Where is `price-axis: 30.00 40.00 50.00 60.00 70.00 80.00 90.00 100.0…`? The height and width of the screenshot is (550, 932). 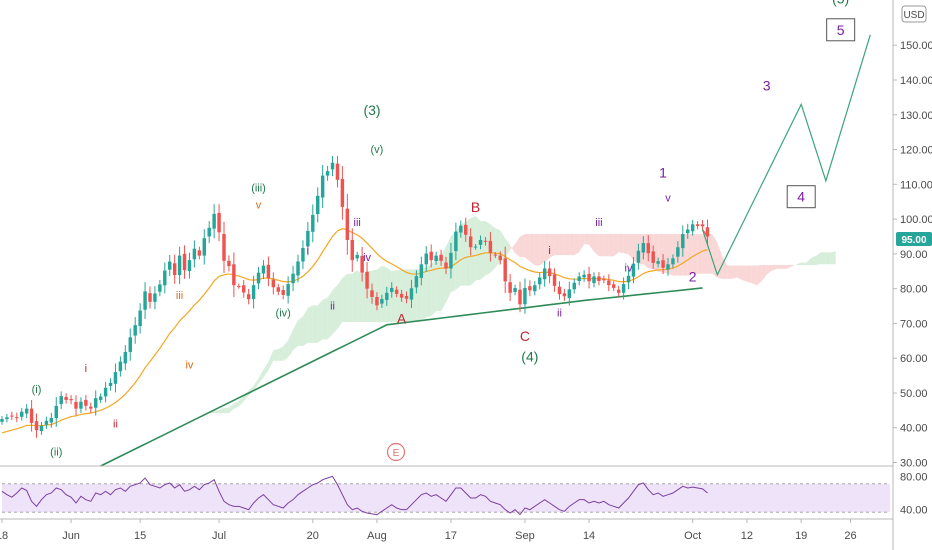
price-axis: 30.00 40.00 50.00 60.00 70.00 80.00 90.00 100.0… is located at coordinates (912, 255).